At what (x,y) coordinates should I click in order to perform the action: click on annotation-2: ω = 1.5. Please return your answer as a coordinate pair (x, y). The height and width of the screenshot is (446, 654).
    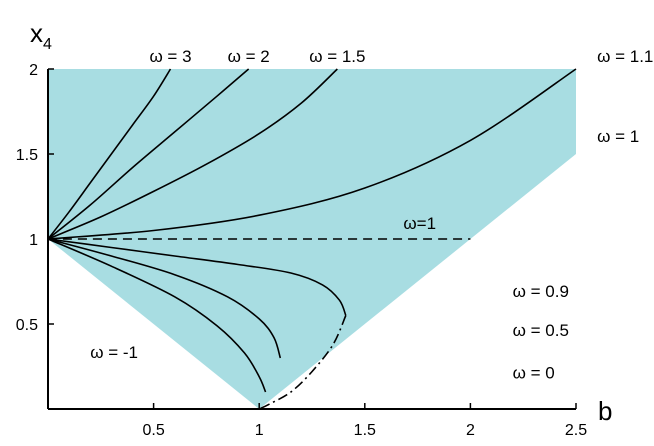
    Looking at the image, I should click on (337, 56).